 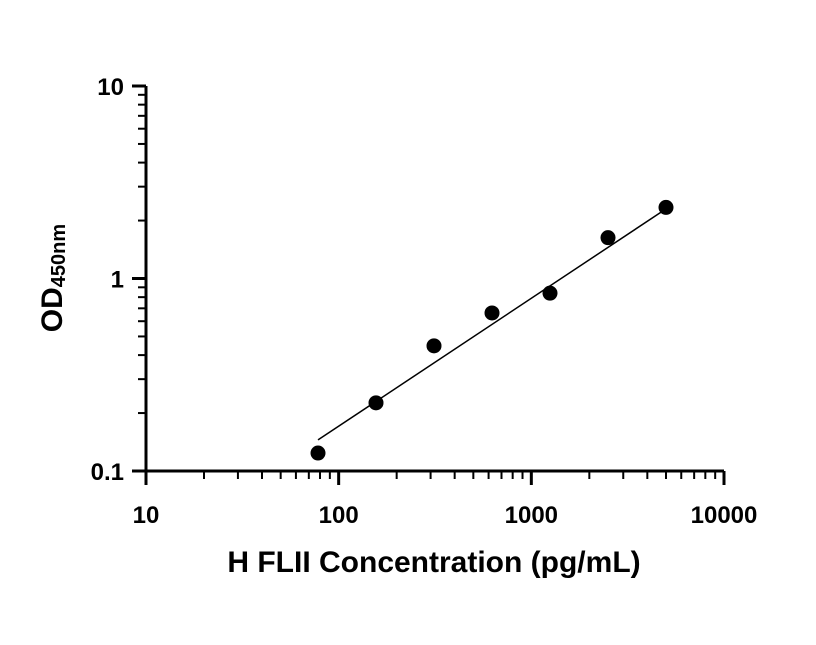 What do you see at coordinates (445, 500) in the screenshot?
I see `x-ticks: 10 100 1000 10000` at bounding box center [445, 500].